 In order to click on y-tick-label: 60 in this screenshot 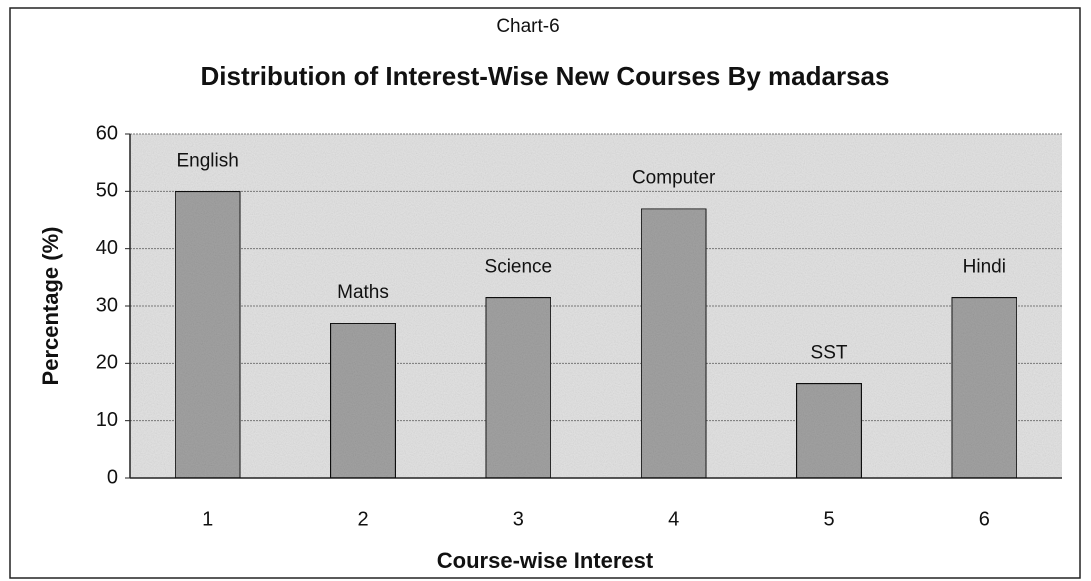, I will do `click(107, 133)`.